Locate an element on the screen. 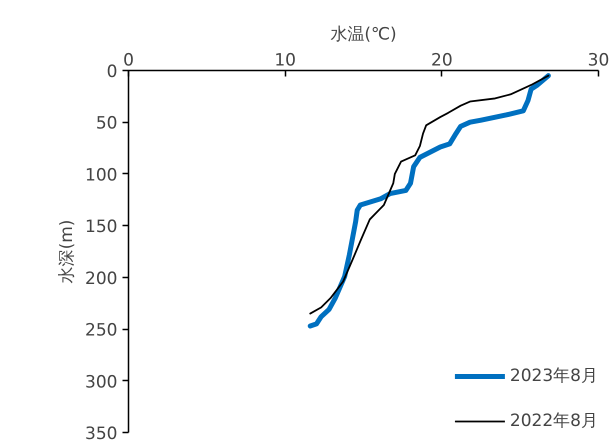  x-tick-label: 30 is located at coordinates (599, 60).